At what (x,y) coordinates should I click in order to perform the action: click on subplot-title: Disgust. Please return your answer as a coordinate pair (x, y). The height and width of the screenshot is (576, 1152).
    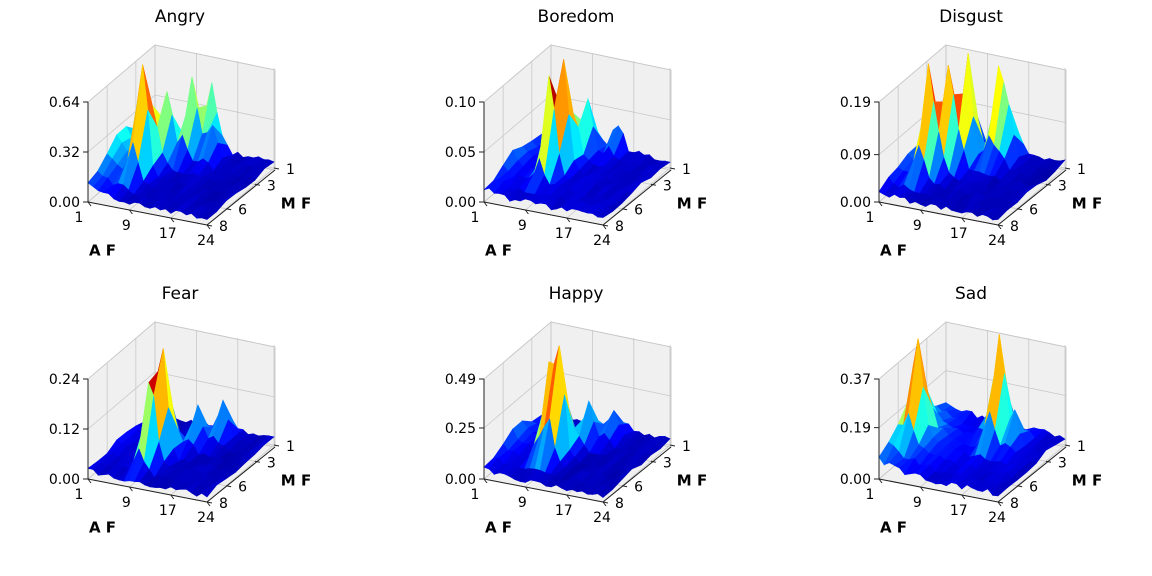
    Looking at the image, I should click on (971, 17).